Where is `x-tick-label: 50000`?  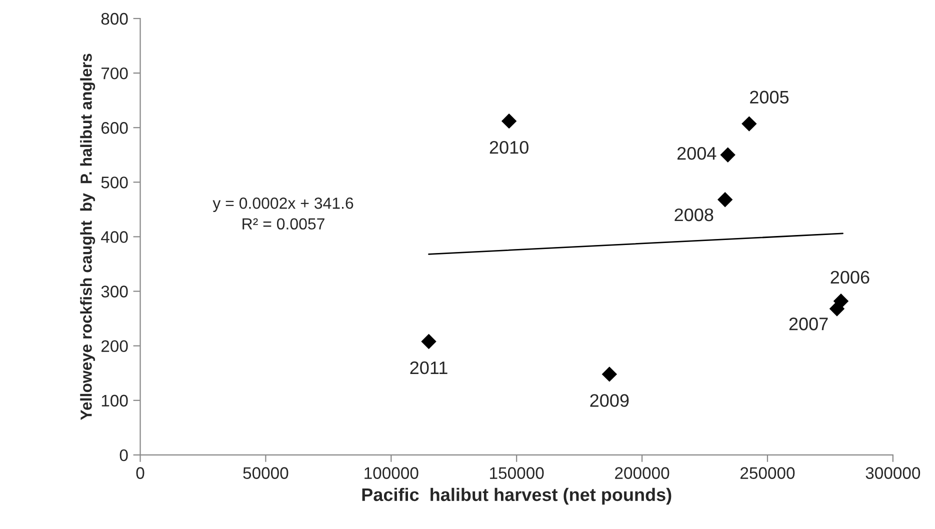 x-tick-label: 50000 is located at coordinates (265, 473).